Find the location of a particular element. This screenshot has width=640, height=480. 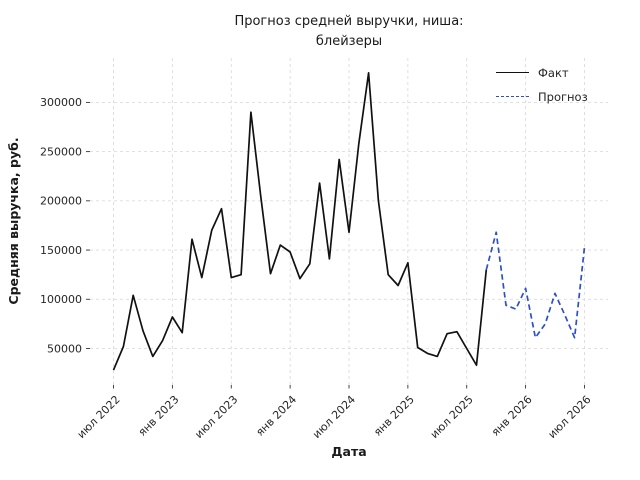

x-axis-label: Дата is located at coordinates (349, 451).